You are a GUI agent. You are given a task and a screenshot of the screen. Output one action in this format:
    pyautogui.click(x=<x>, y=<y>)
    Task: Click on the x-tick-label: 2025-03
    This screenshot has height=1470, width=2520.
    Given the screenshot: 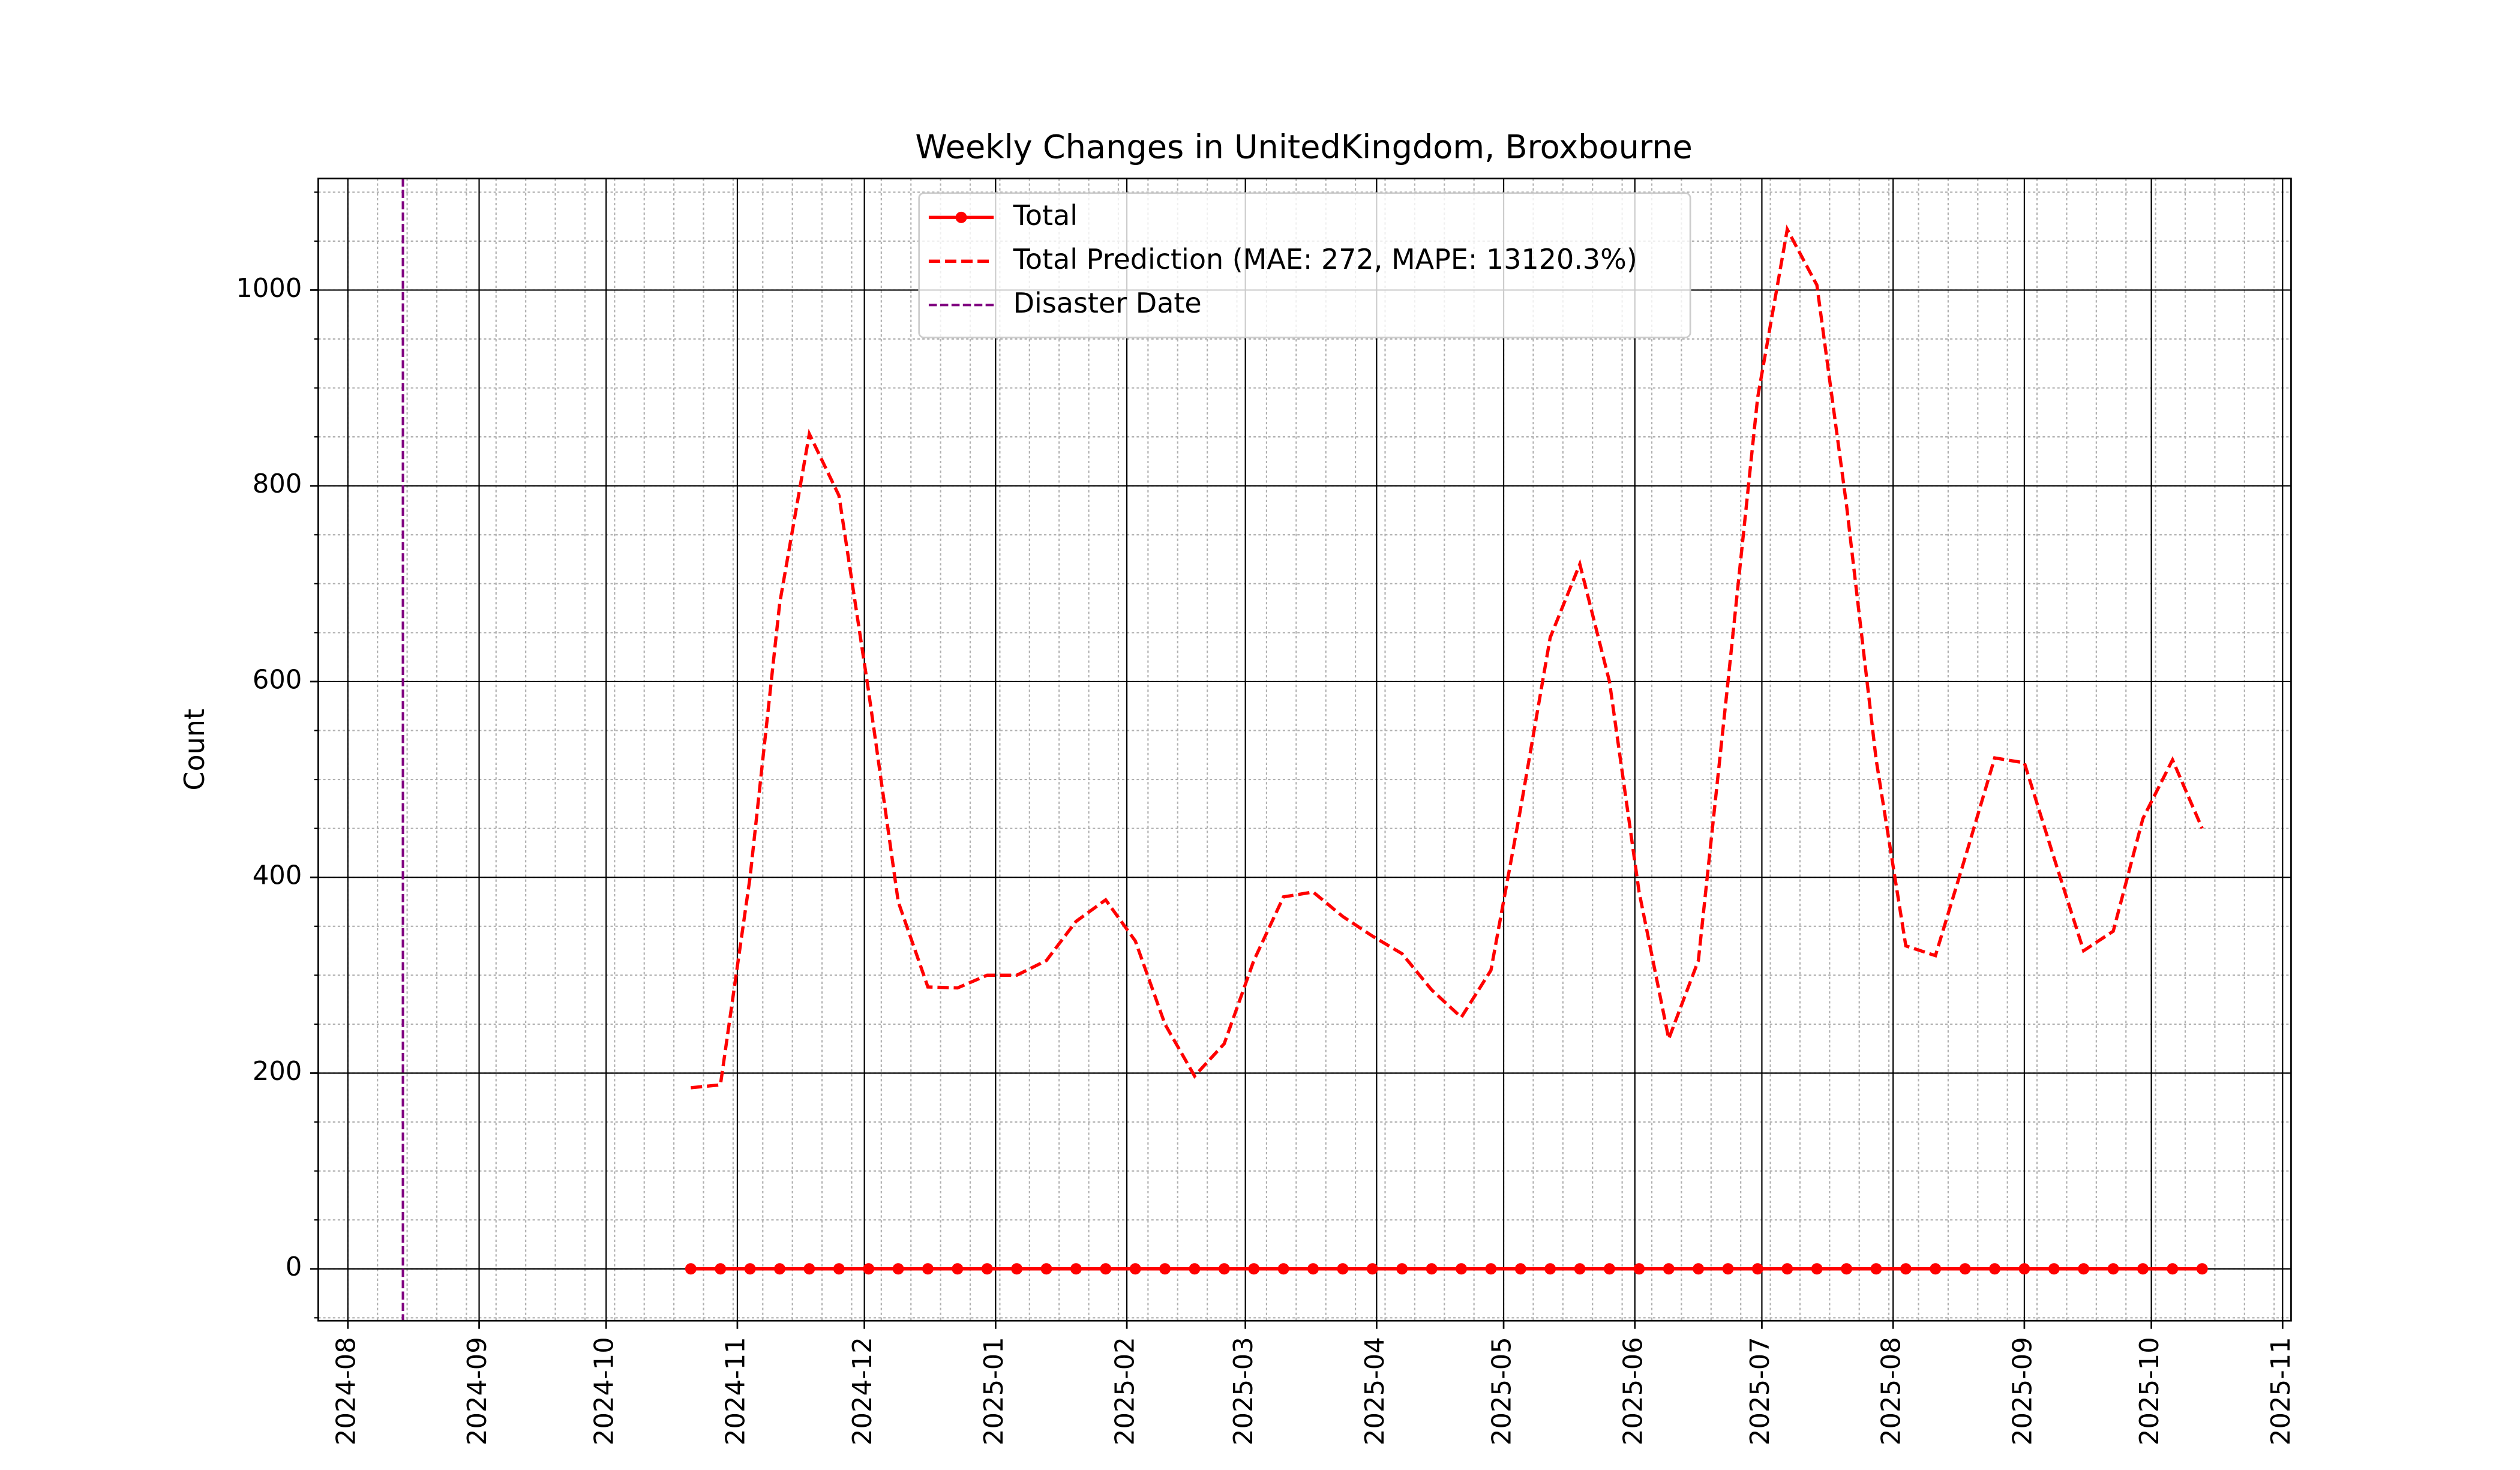 What is the action you would take?
    pyautogui.click(x=1244, y=1391)
    